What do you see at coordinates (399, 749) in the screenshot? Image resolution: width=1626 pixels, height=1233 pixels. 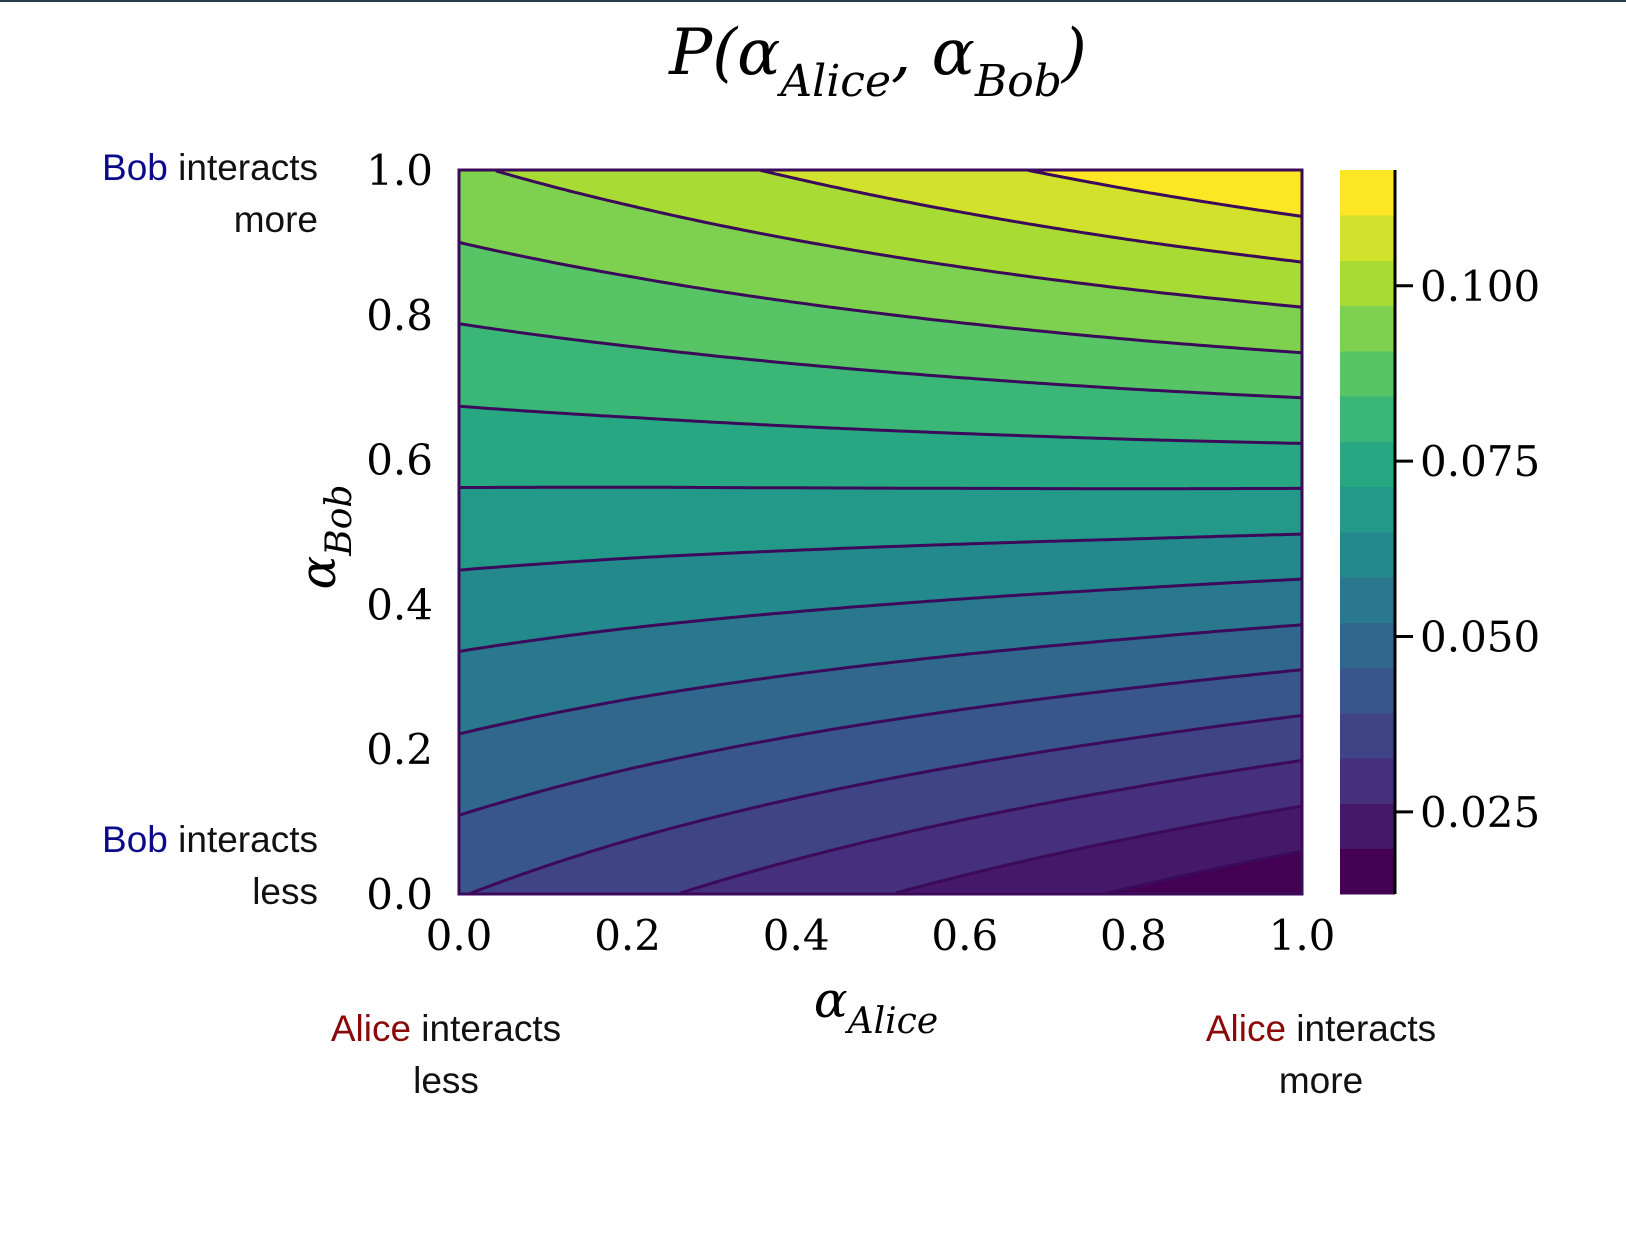 I see `y-tick-label: 0.2` at bounding box center [399, 749].